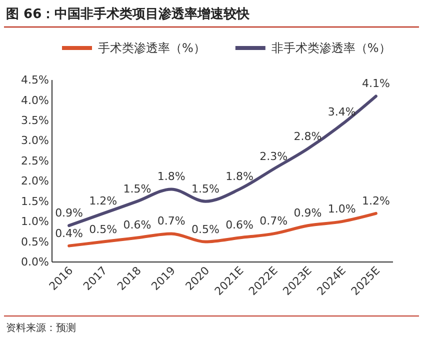 Image resolution: width=423 pixels, height=340 pixels. I want to click on y-tick-label: 0.0%, so click(35, 262).